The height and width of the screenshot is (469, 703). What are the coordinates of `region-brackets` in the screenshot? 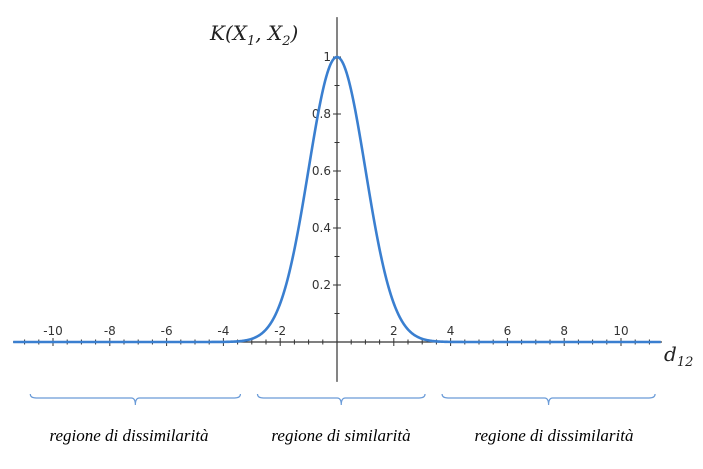 It's located at (342, 399).